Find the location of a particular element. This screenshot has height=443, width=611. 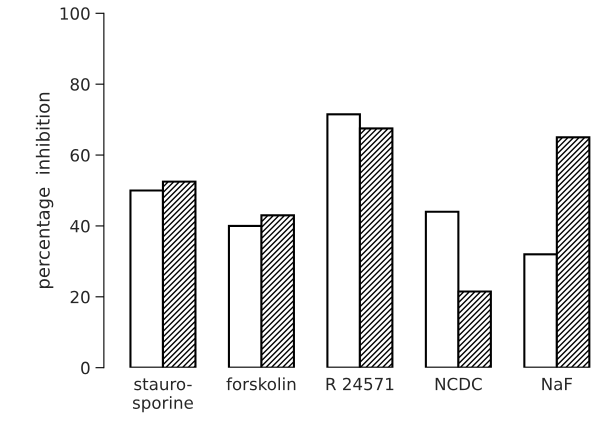

y-tick-label: 60 is located at coordinates (80, 155).